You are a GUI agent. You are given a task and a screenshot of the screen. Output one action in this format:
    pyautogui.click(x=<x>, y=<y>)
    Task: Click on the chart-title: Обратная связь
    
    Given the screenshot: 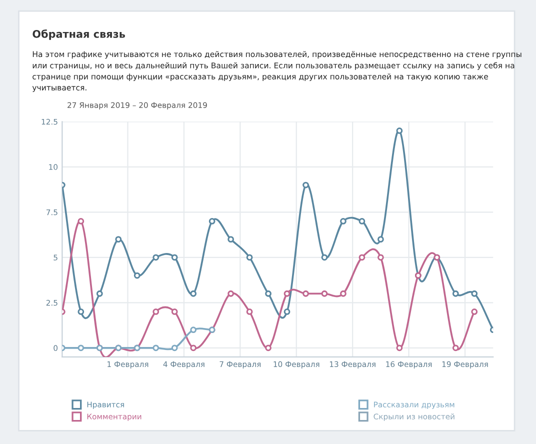 What is the action you would take?
    pyautogui.click(x=78, y=34)
    